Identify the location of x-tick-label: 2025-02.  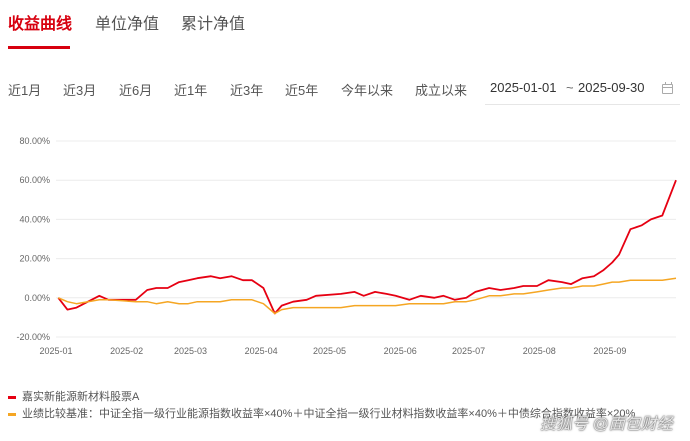
(126, 351).